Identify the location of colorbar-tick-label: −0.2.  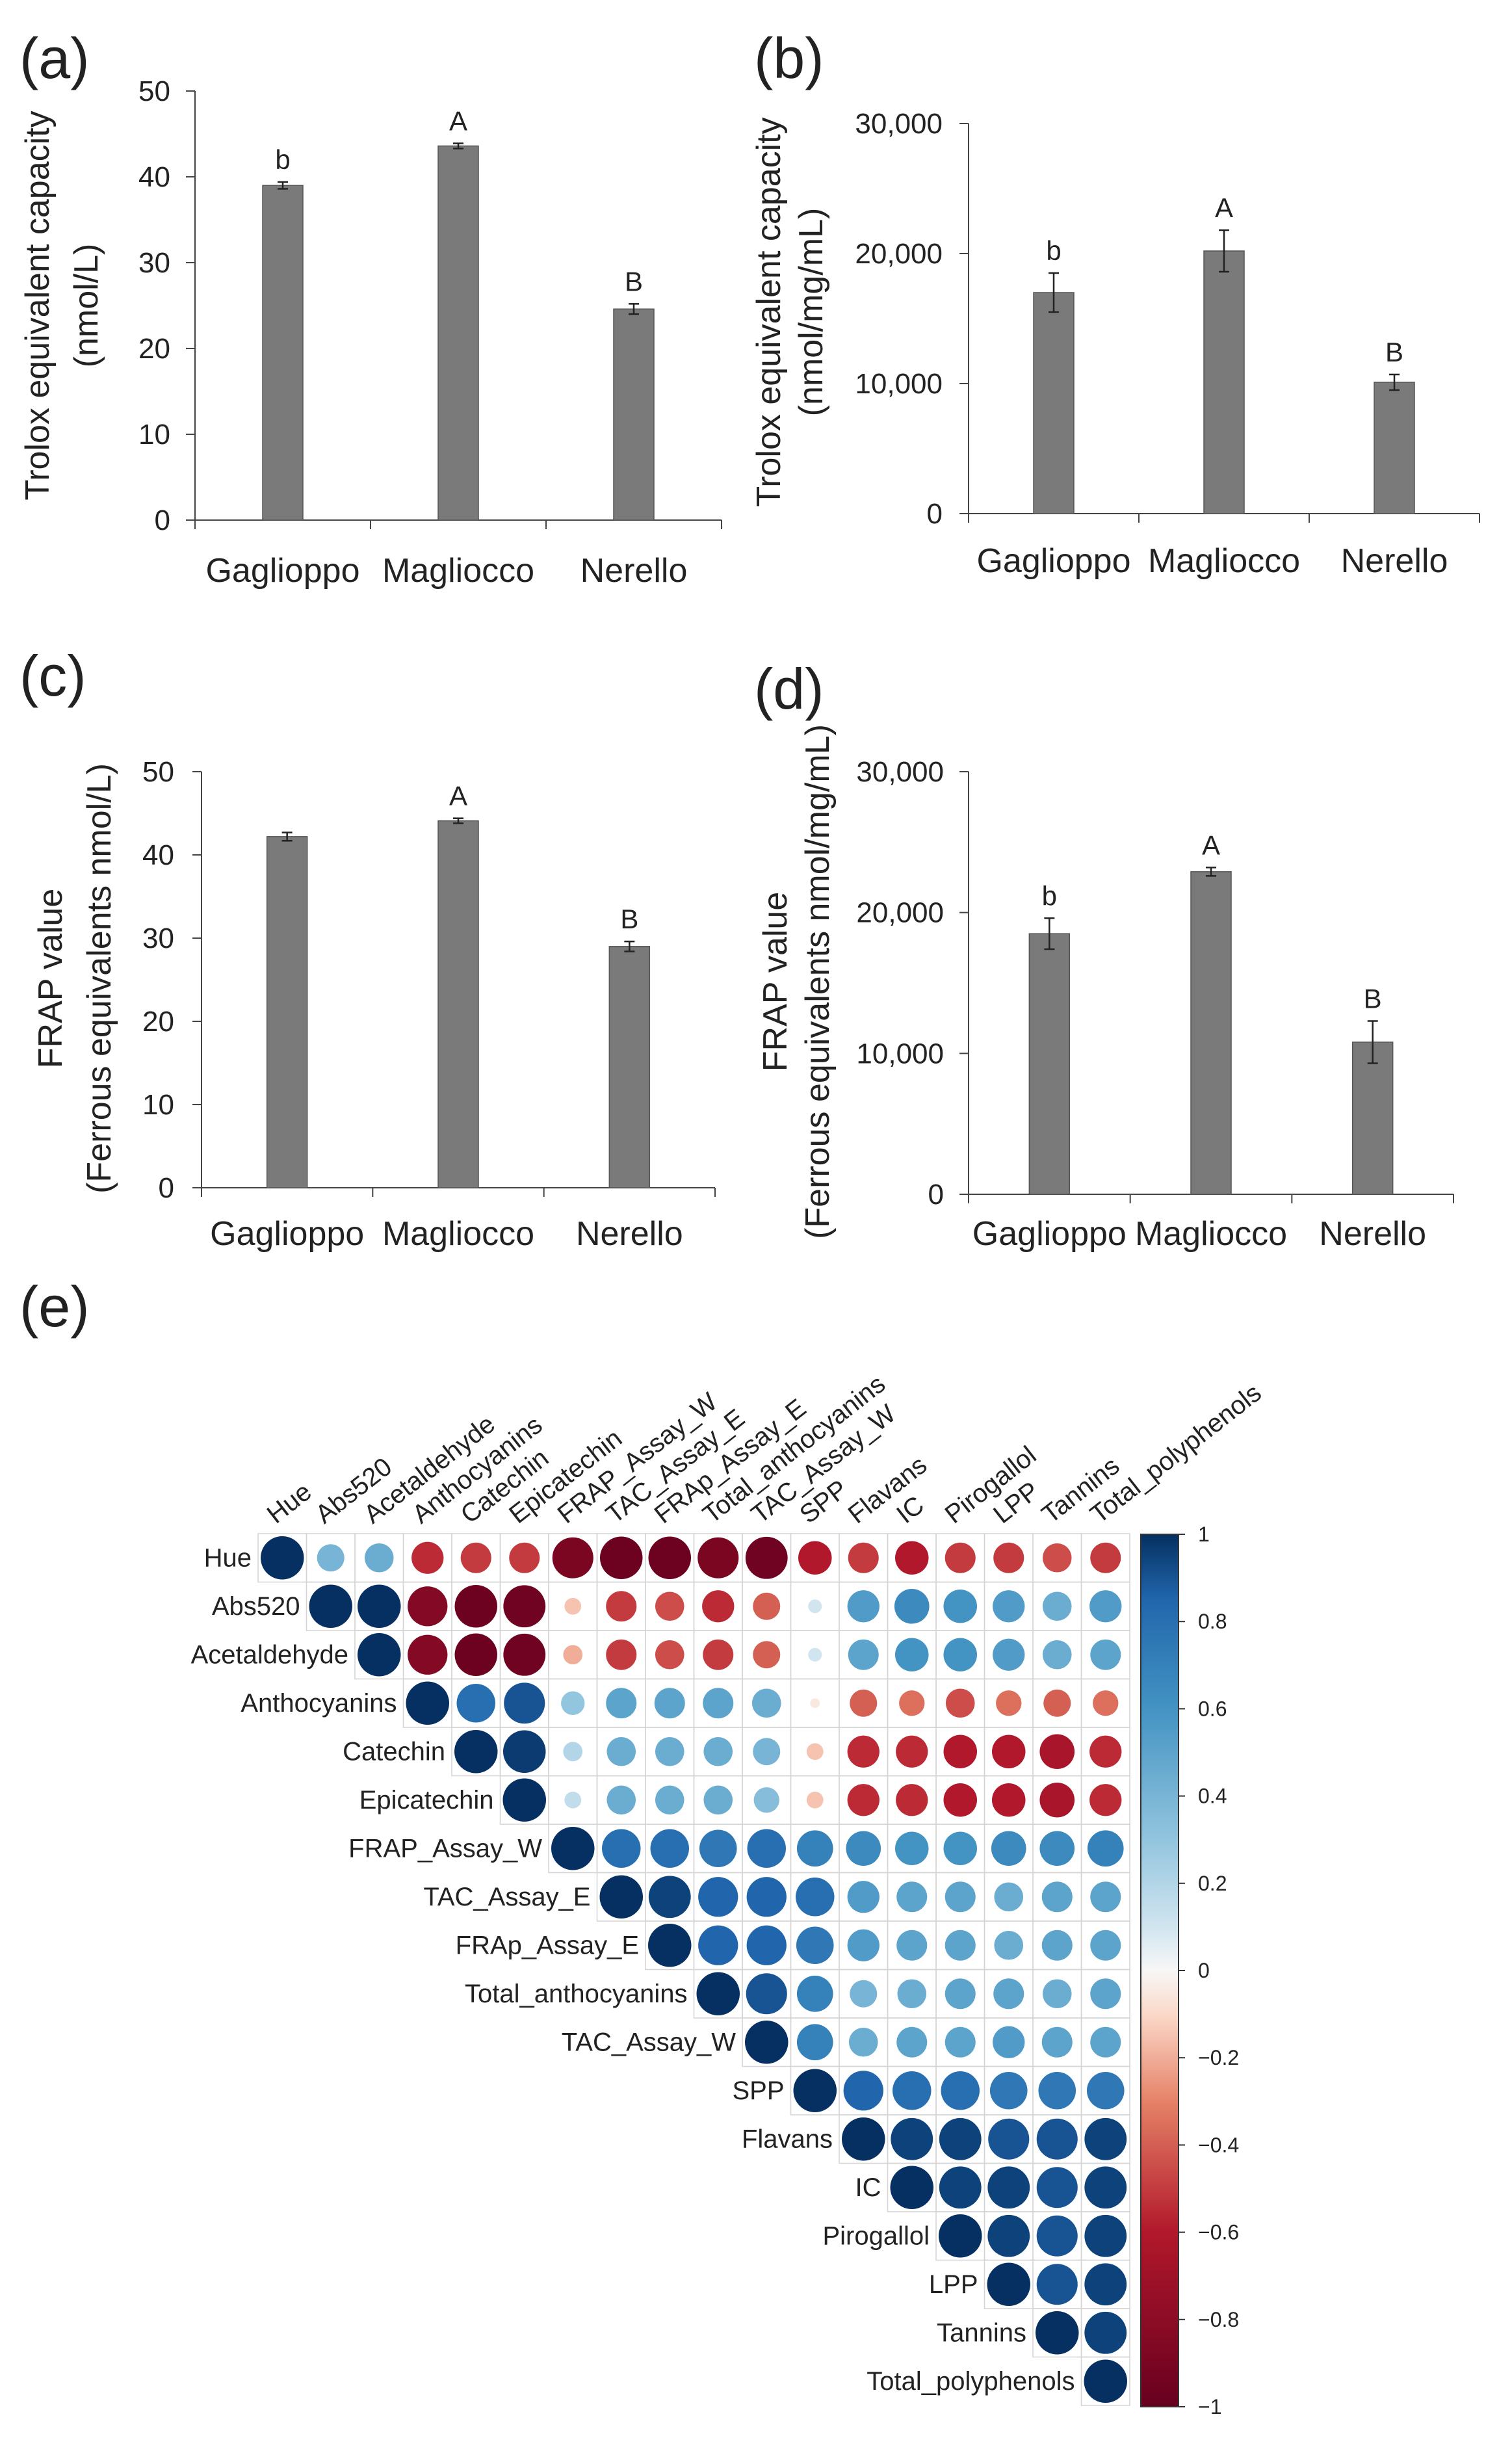
(1218, 2057).